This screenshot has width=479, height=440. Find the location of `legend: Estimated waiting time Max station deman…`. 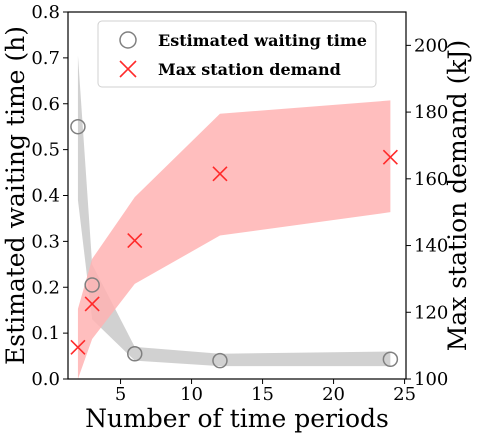

legend: Estimated waiting time Max station deman… is located at coordinates (237, 54).